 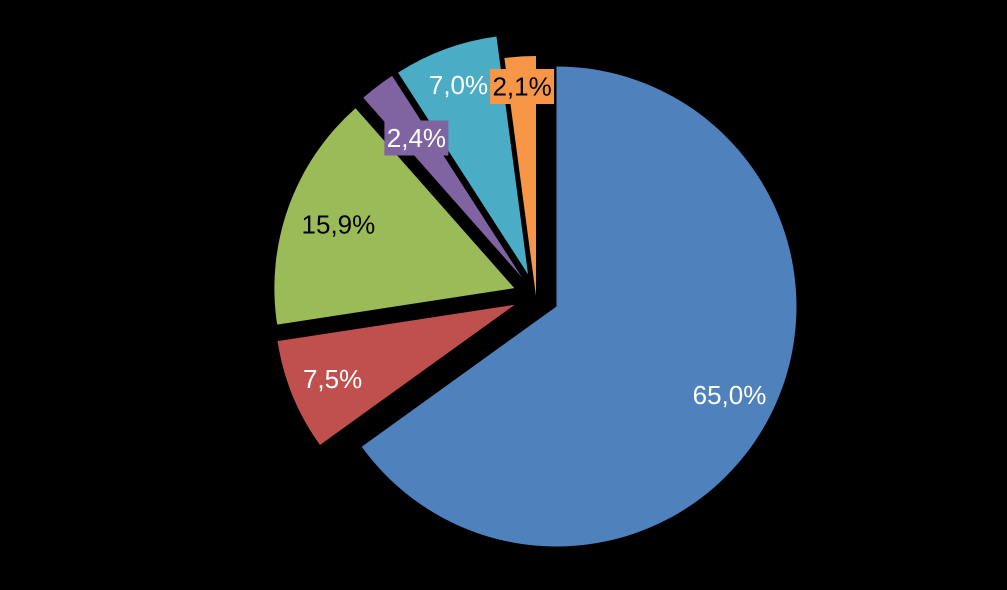 I want to click on slice-label-4: 2,4%, so click(x=416, y=138).